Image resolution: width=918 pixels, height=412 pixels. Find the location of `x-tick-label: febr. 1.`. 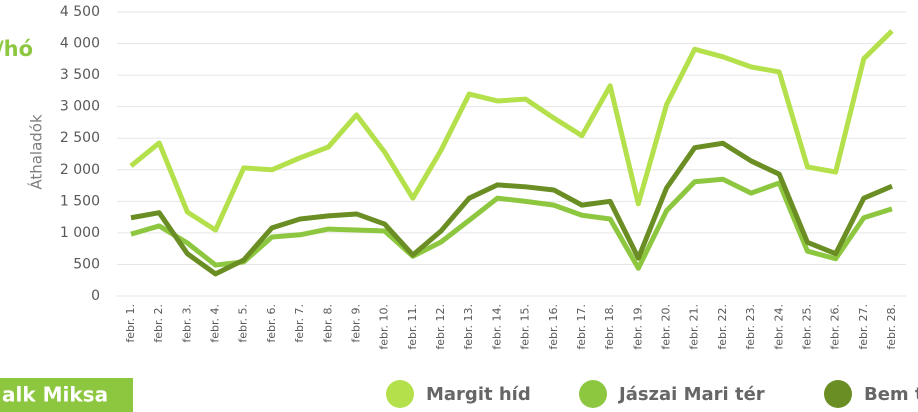

x-tick-label: febr. 1. is located at coordinates (130, 323).